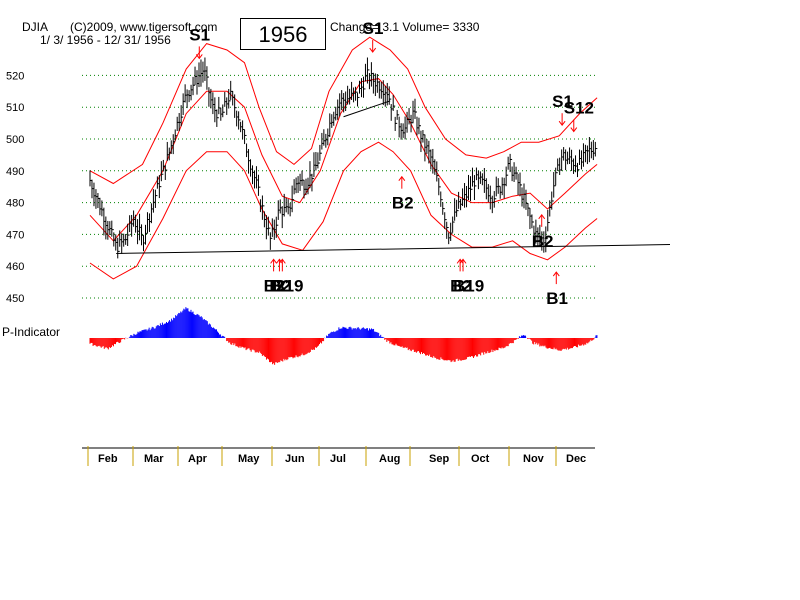 The image size is (800, 600). What do you see at coordinates (35, 27) in the screenshot?
I see `ticker-label: DJIA` at bounding box center [35, 27].